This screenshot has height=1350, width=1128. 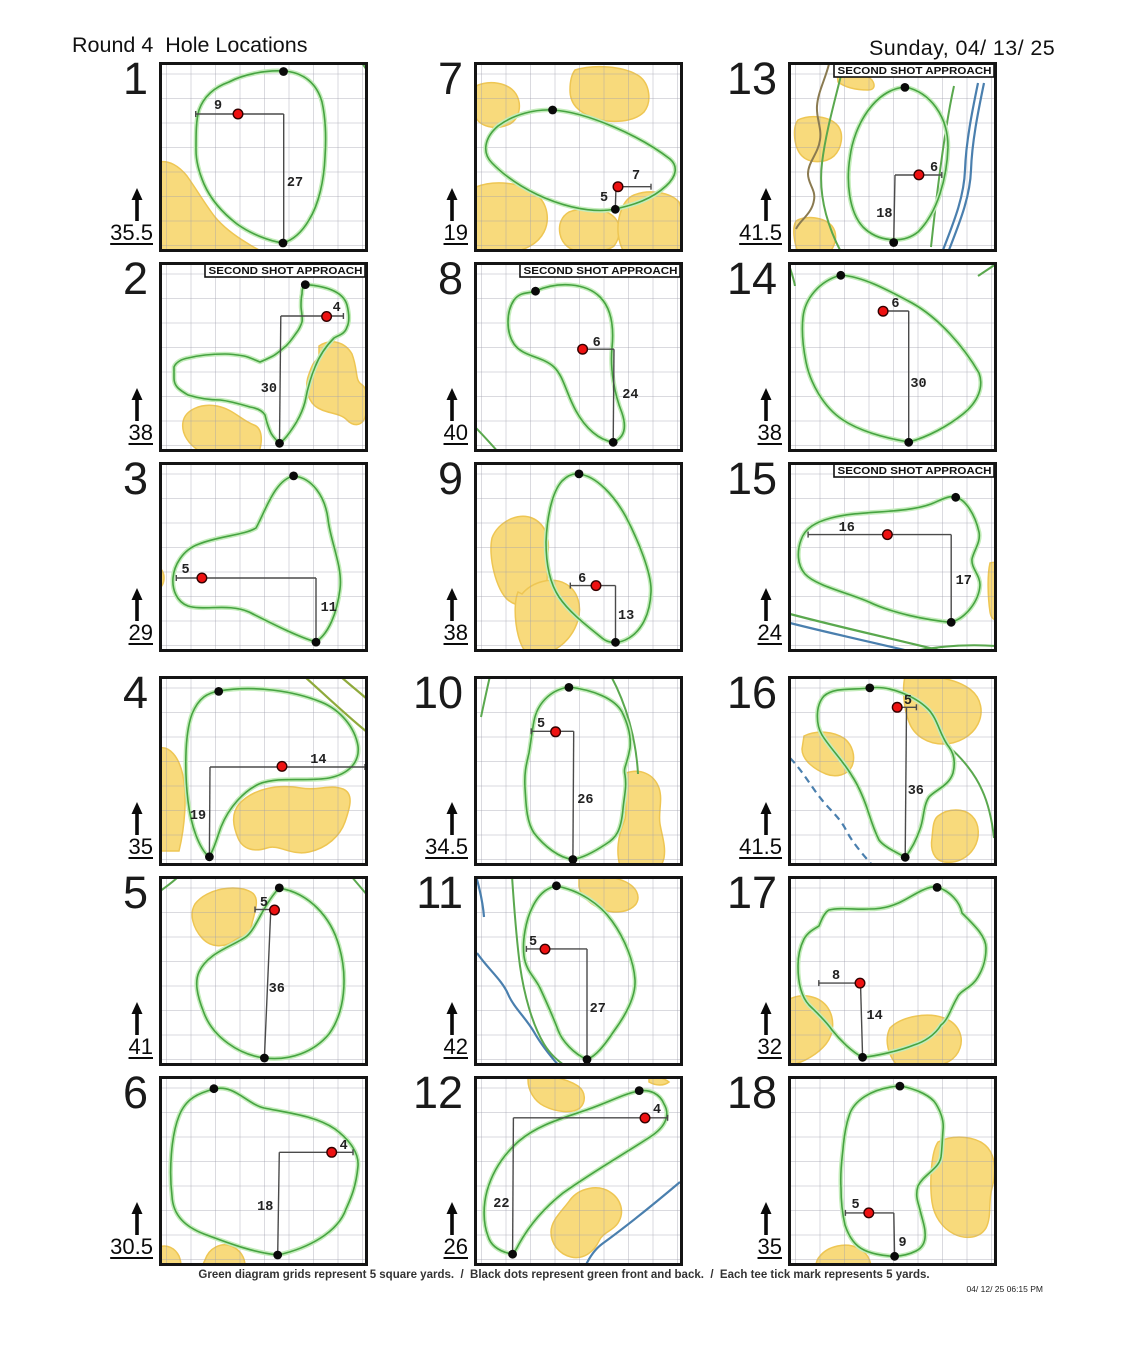 What do you see at coordinates (636, 176) in the screenshot?
I see `svg-text: 7` at bounding box center [636, 176].